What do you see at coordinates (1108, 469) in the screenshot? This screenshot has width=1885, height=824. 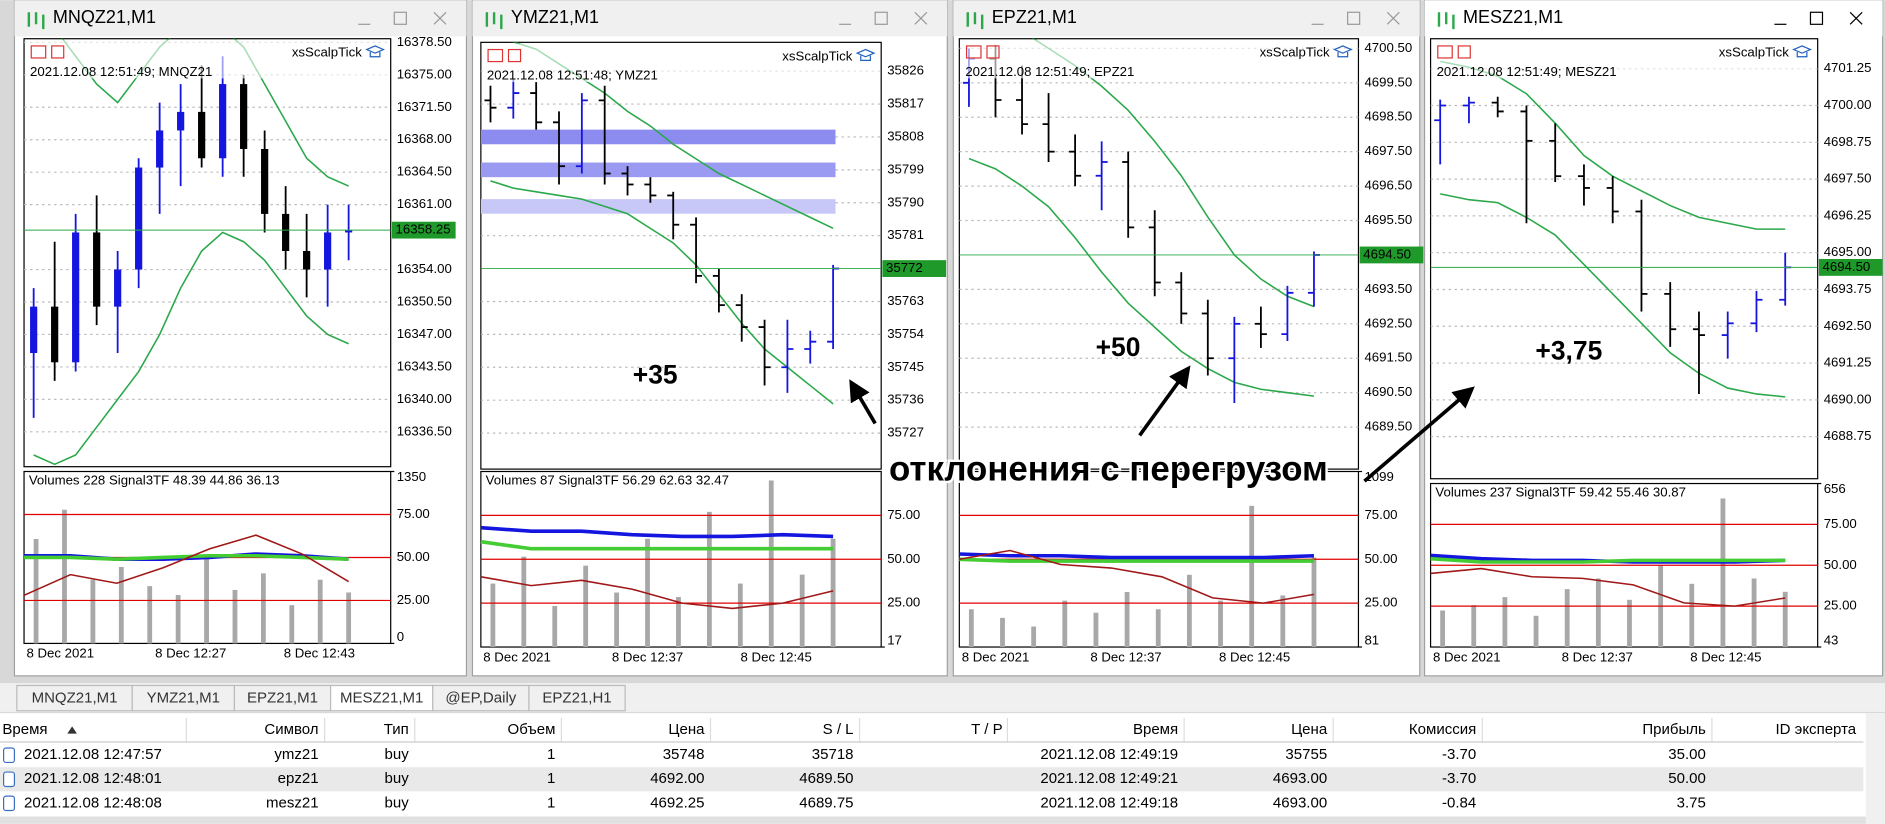 I see `note: отклонения с перегрузом` at bounding box center [1108, 469].